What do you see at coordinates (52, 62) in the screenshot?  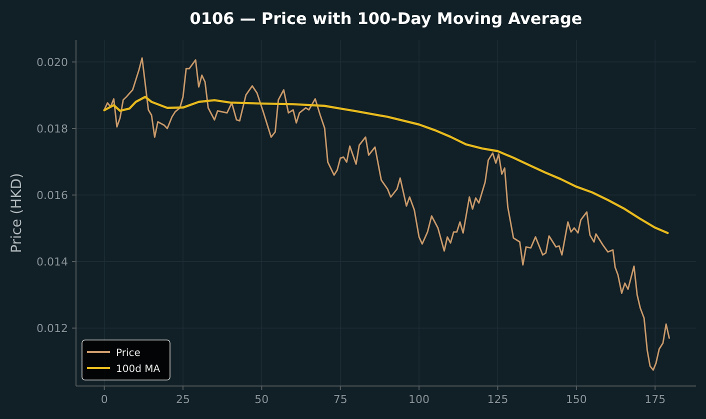 I see `y-tick-label: 0.020` at bounding box center [52, 62].